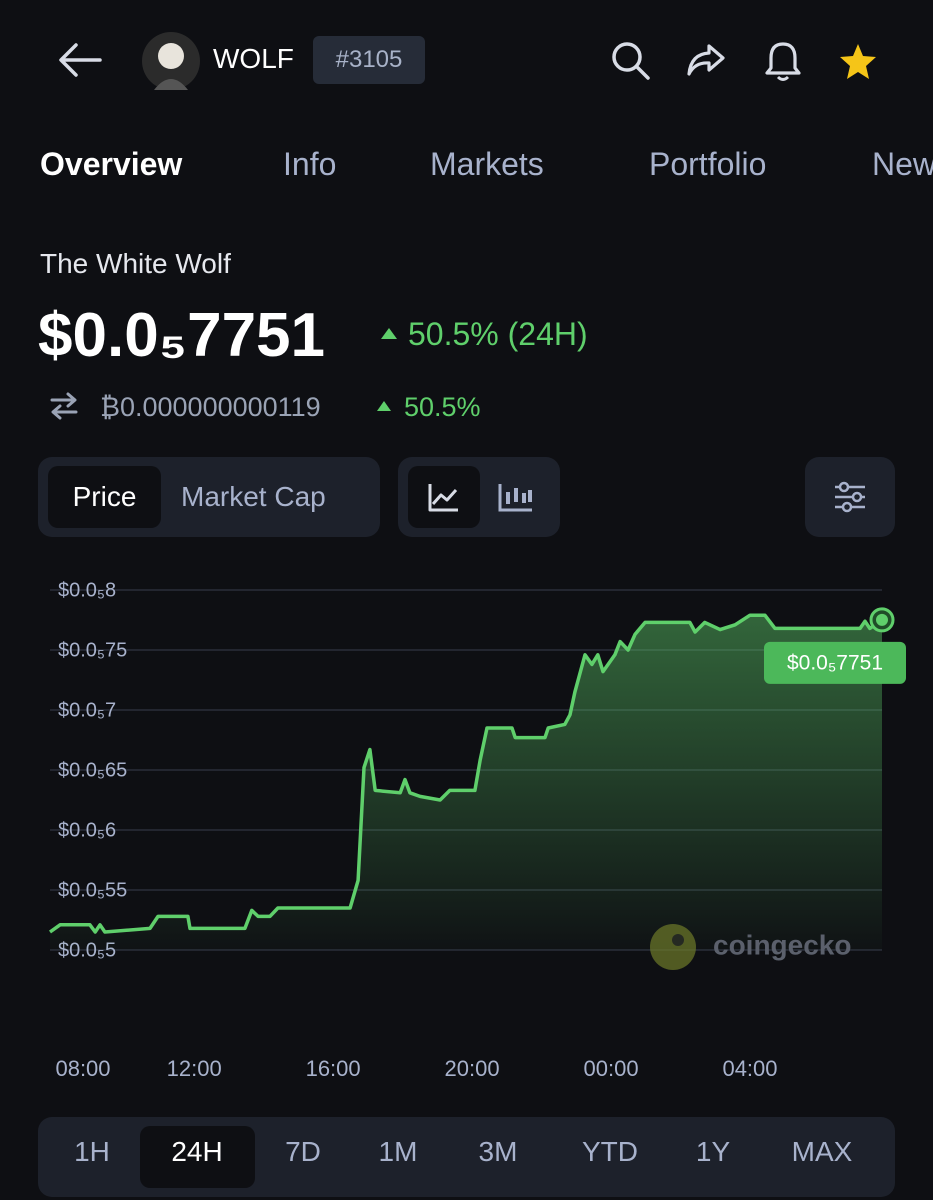 Image resolution: width=933 pixels, height=1200 pixels. What do you see at coordinates (783, 61) in the screenshot?
I see `bell-icon` at bounding box center [783, 61].